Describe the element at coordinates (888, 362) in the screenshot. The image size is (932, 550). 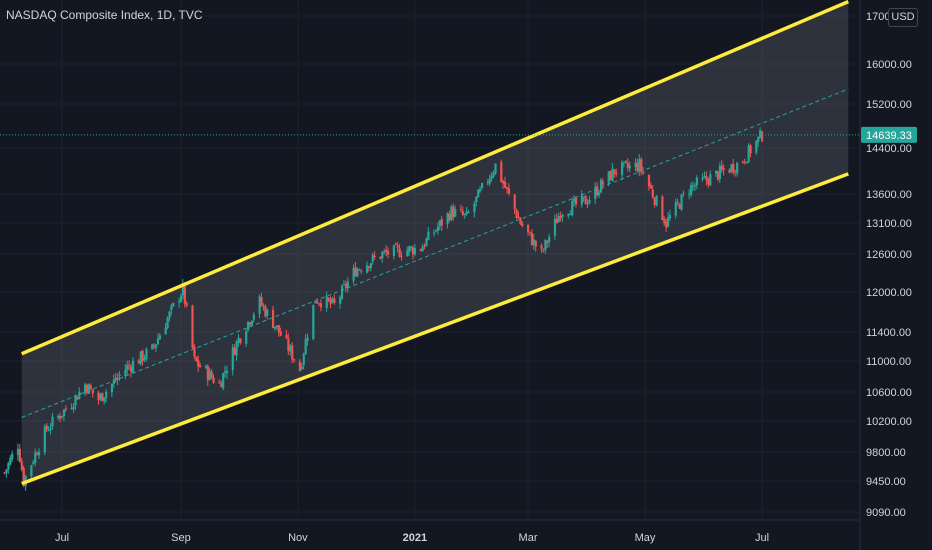
I see `y-tick-label: 11000.00` at that location.